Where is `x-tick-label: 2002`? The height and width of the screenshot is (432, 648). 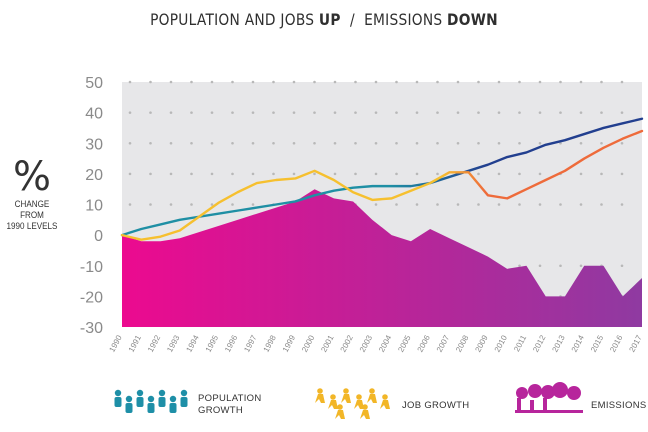
x-tick-label: 2002 is located at coordinates (347, 343).